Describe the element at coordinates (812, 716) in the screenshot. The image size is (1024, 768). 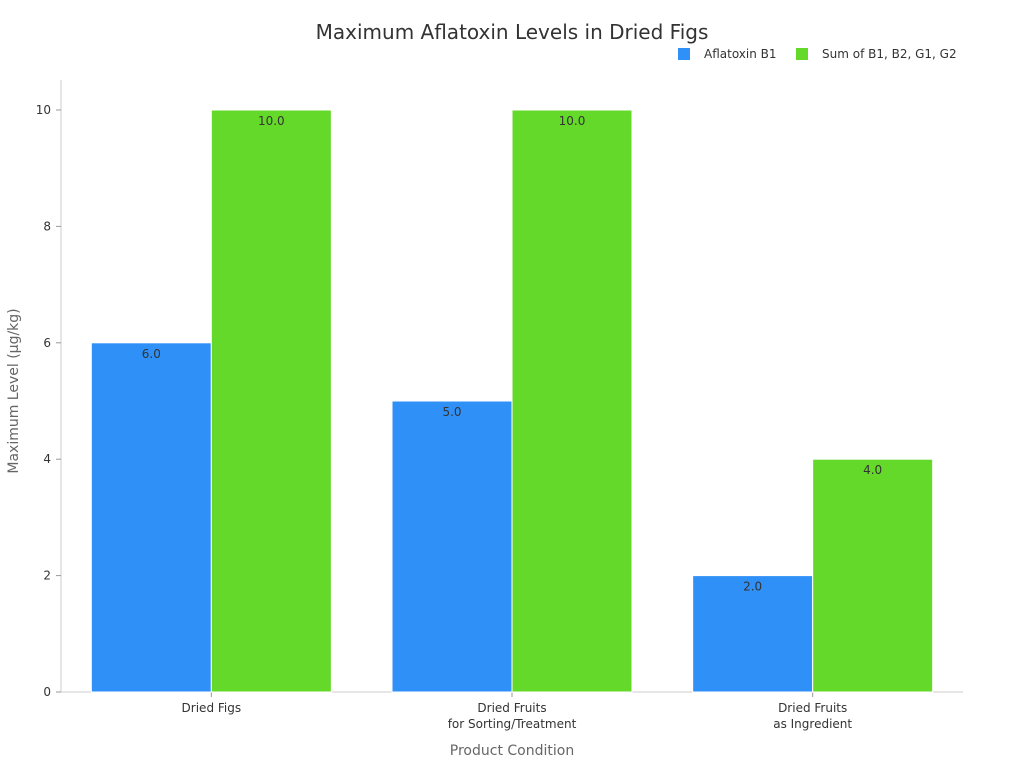
I see `x-tick-label: Dried Fruits as Ingredient` at that location.